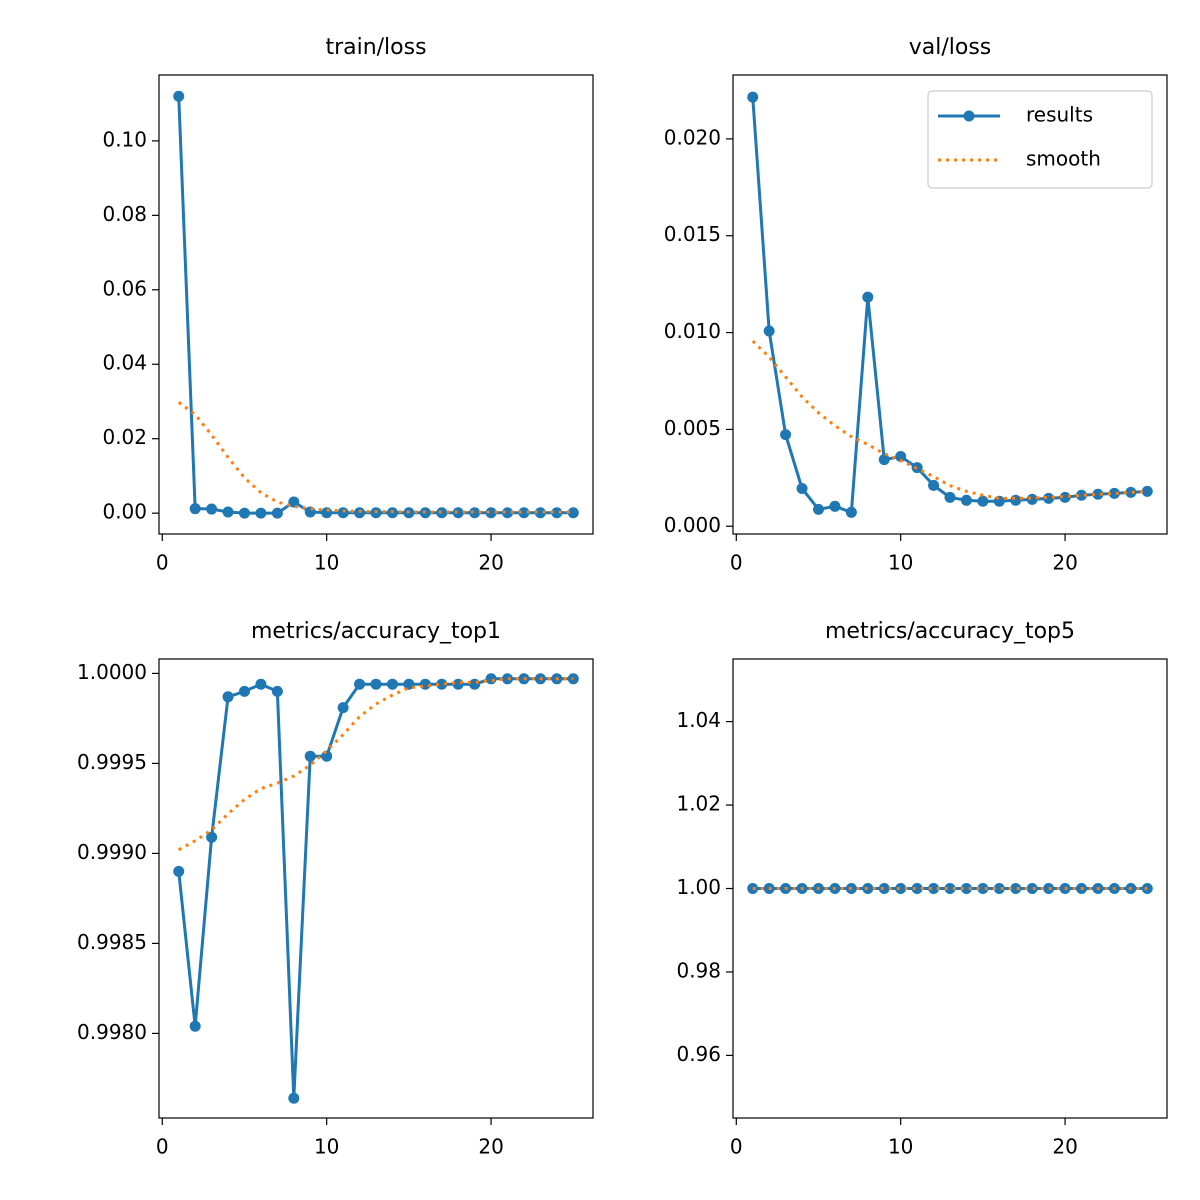 This screenshot has width=1200, height=1200. I want to click on y-tick-label: 0.04, so click(124, 363).